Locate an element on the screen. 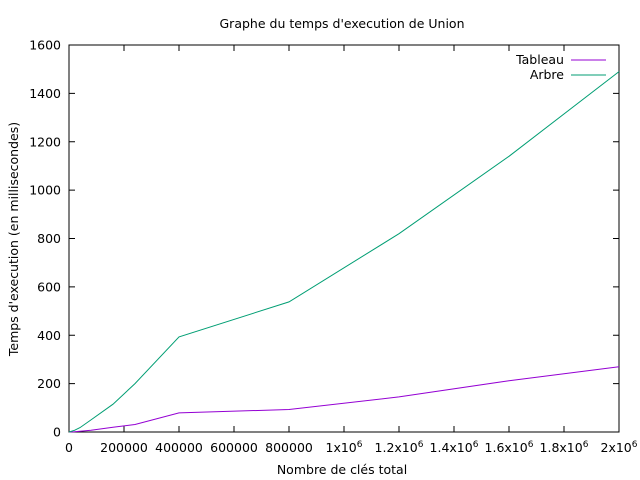  x-tick-base: 800000 is located at coordinates (289, 447).